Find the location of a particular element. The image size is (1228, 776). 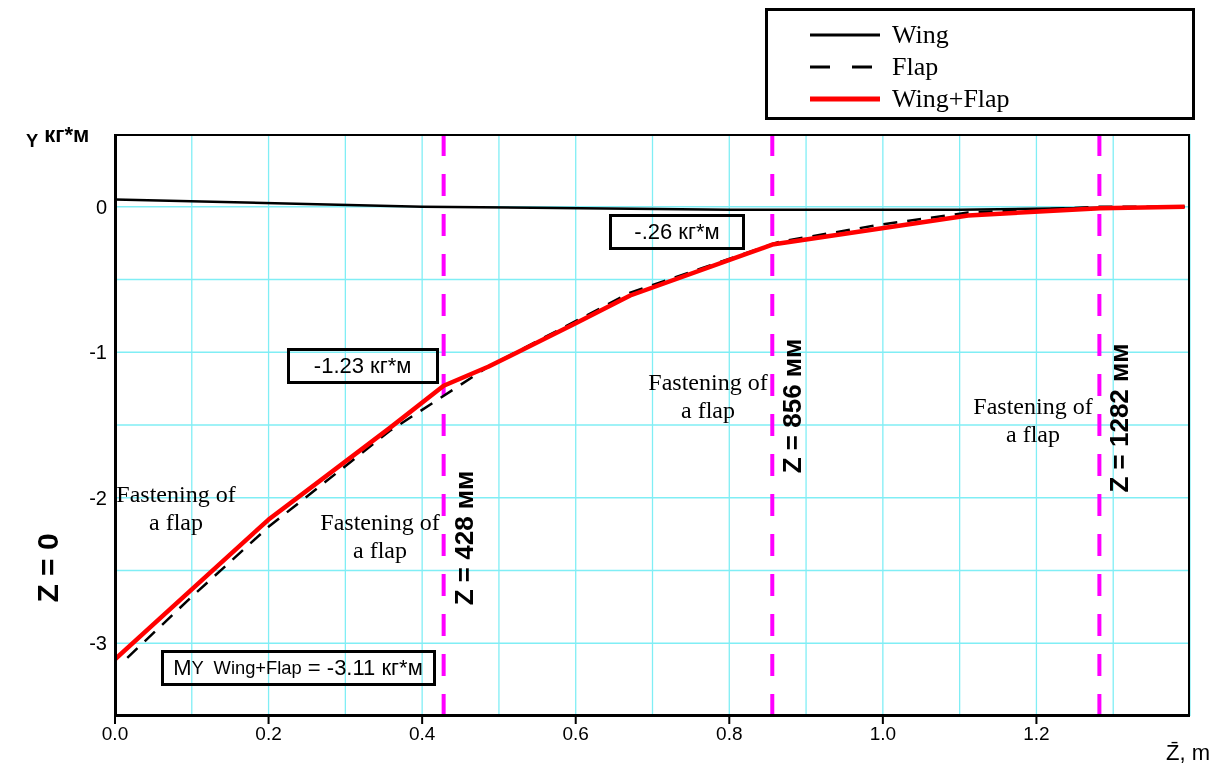

annotation: -1.23 кг*м is located at coordinates (362, 365).